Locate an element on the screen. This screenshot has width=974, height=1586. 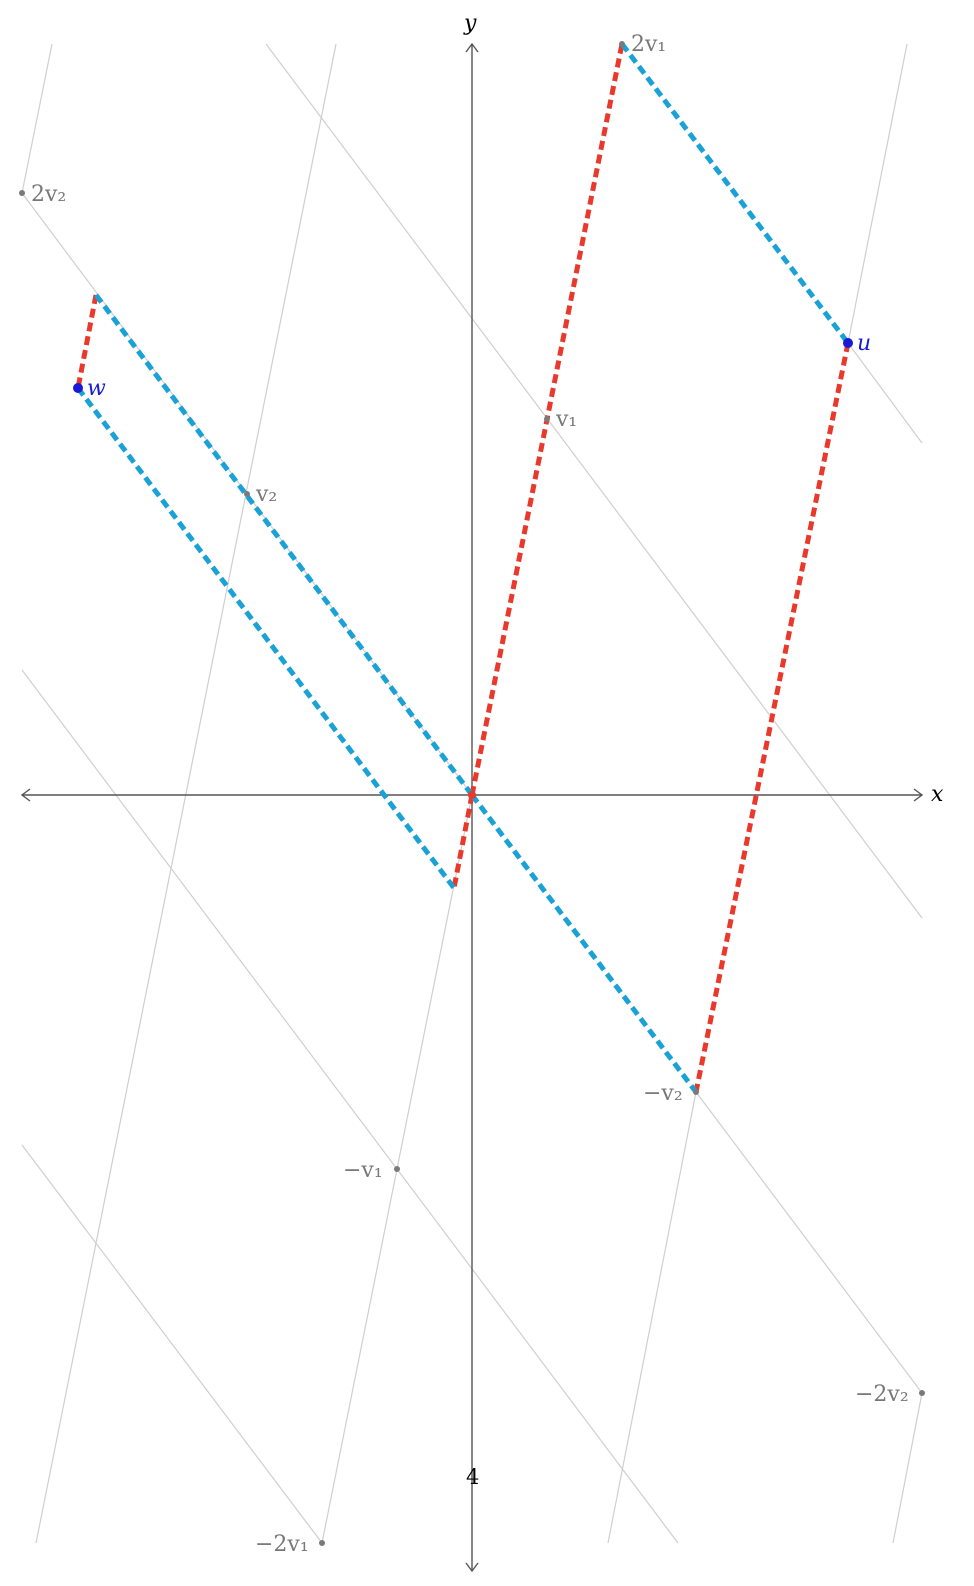
label-u: u is located at coordinates (864, 343).